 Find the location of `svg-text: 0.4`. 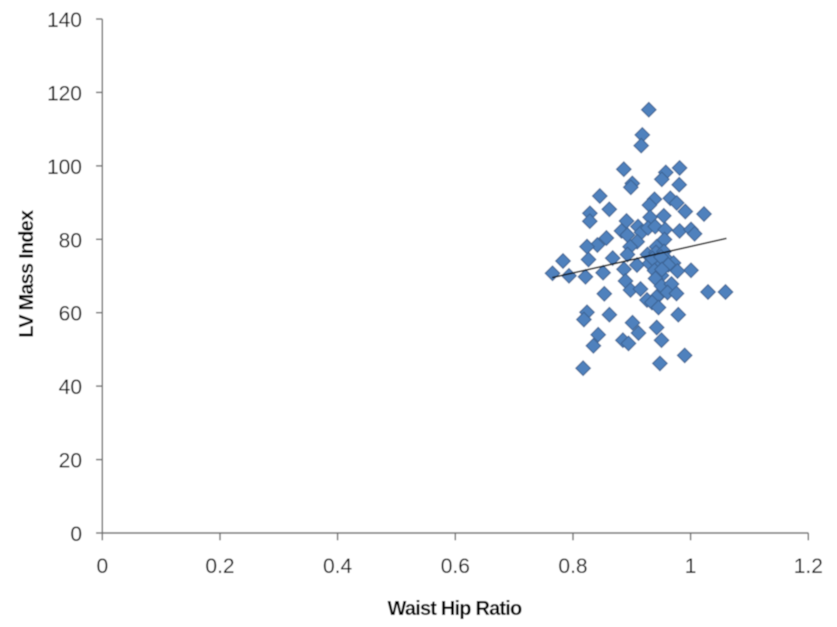

svg-text: 0.4 is located at coordinates (338, 566).